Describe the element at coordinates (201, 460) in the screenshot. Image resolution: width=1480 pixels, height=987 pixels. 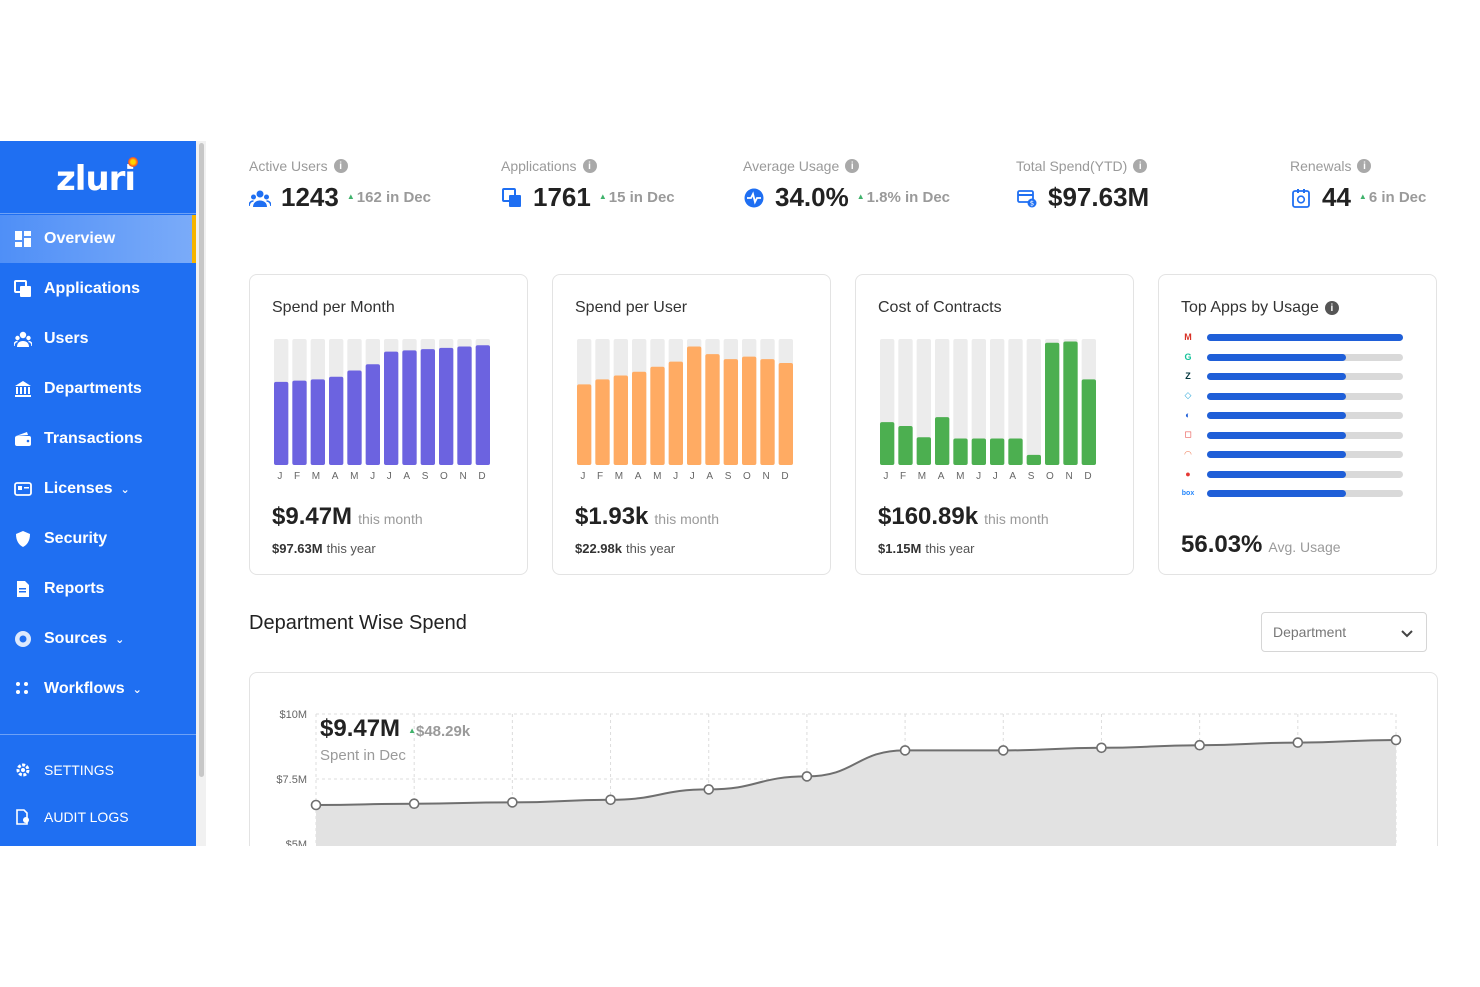
I see `sidebar-scrollbar-thumb` at that location.